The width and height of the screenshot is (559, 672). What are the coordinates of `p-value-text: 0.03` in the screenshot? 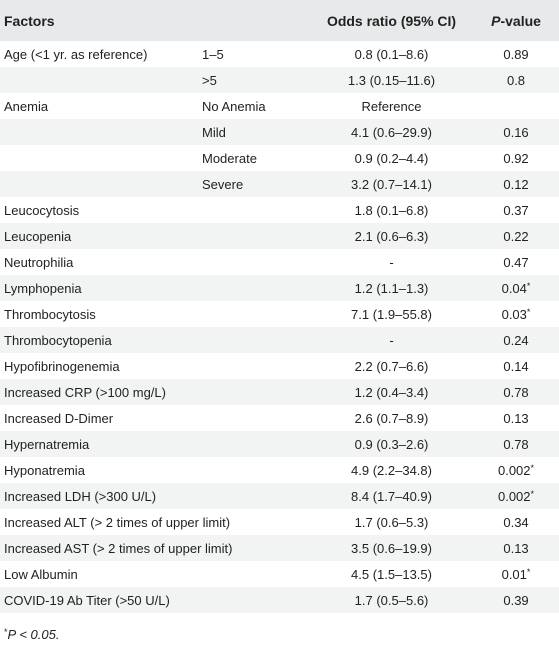 It's located at (514, 314).